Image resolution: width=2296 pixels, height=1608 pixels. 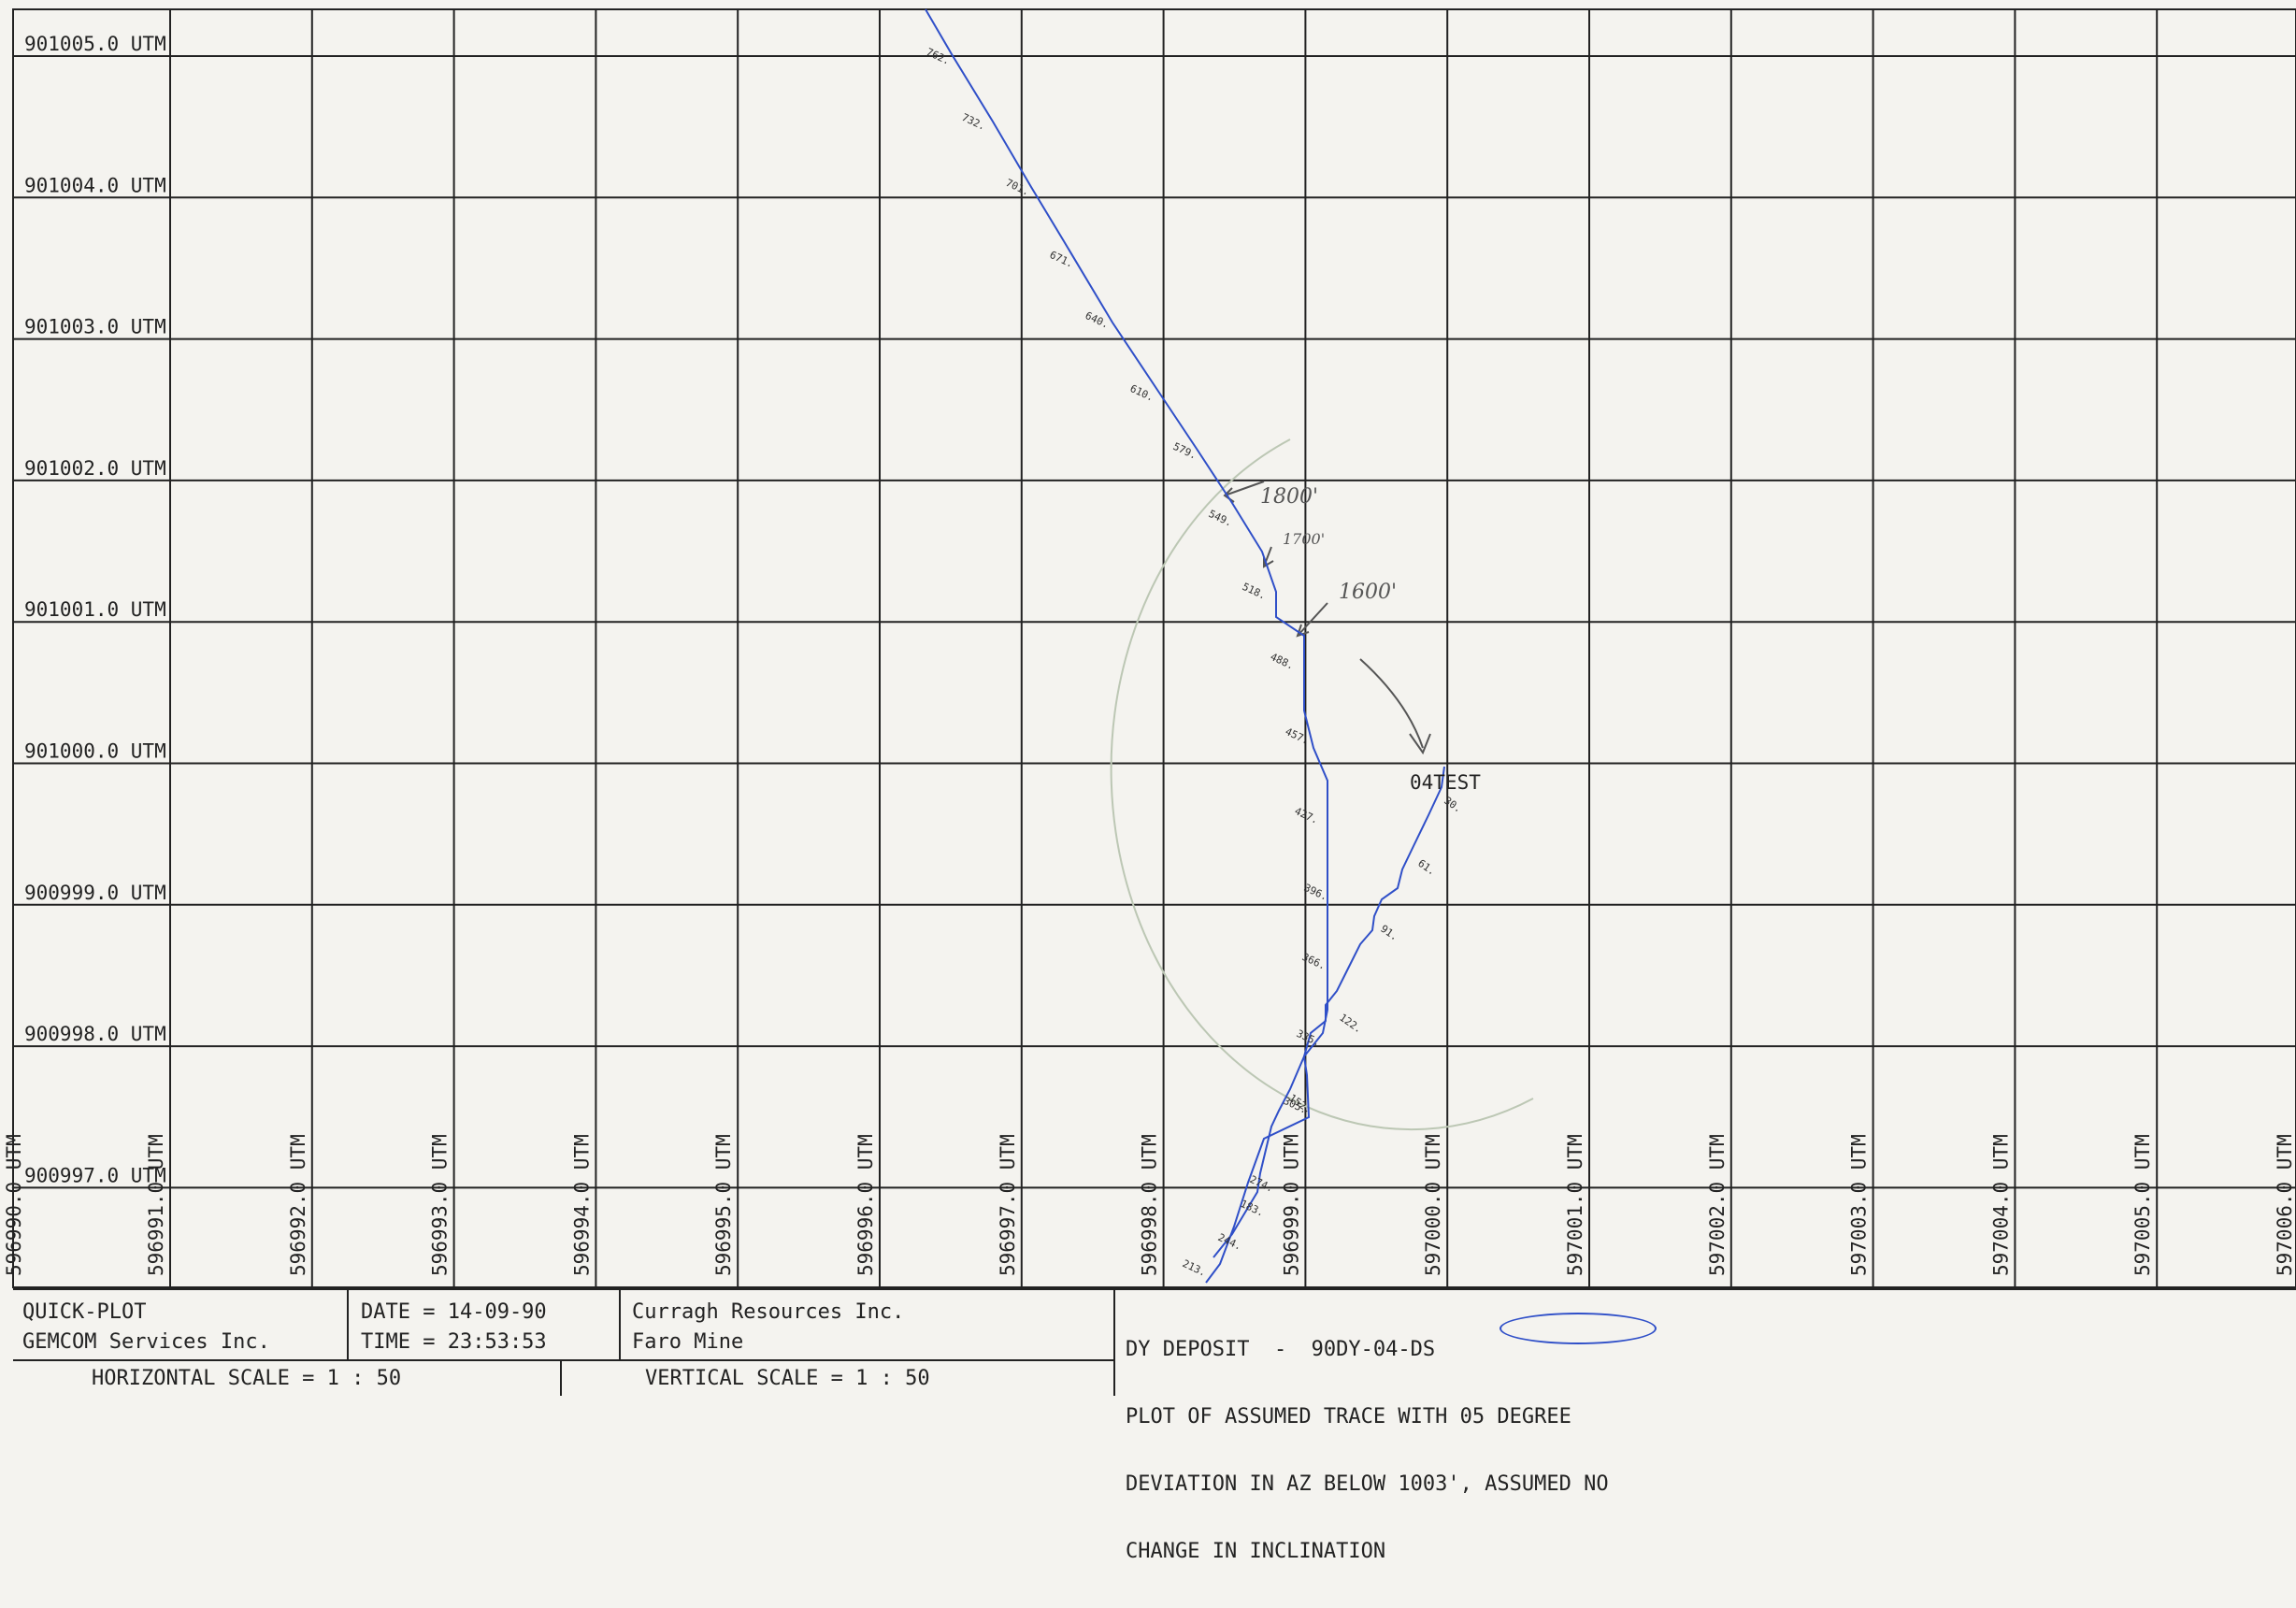 I want to click on hand-annotations: 1800' 1700' 1600', so click(x=1322, y=784).